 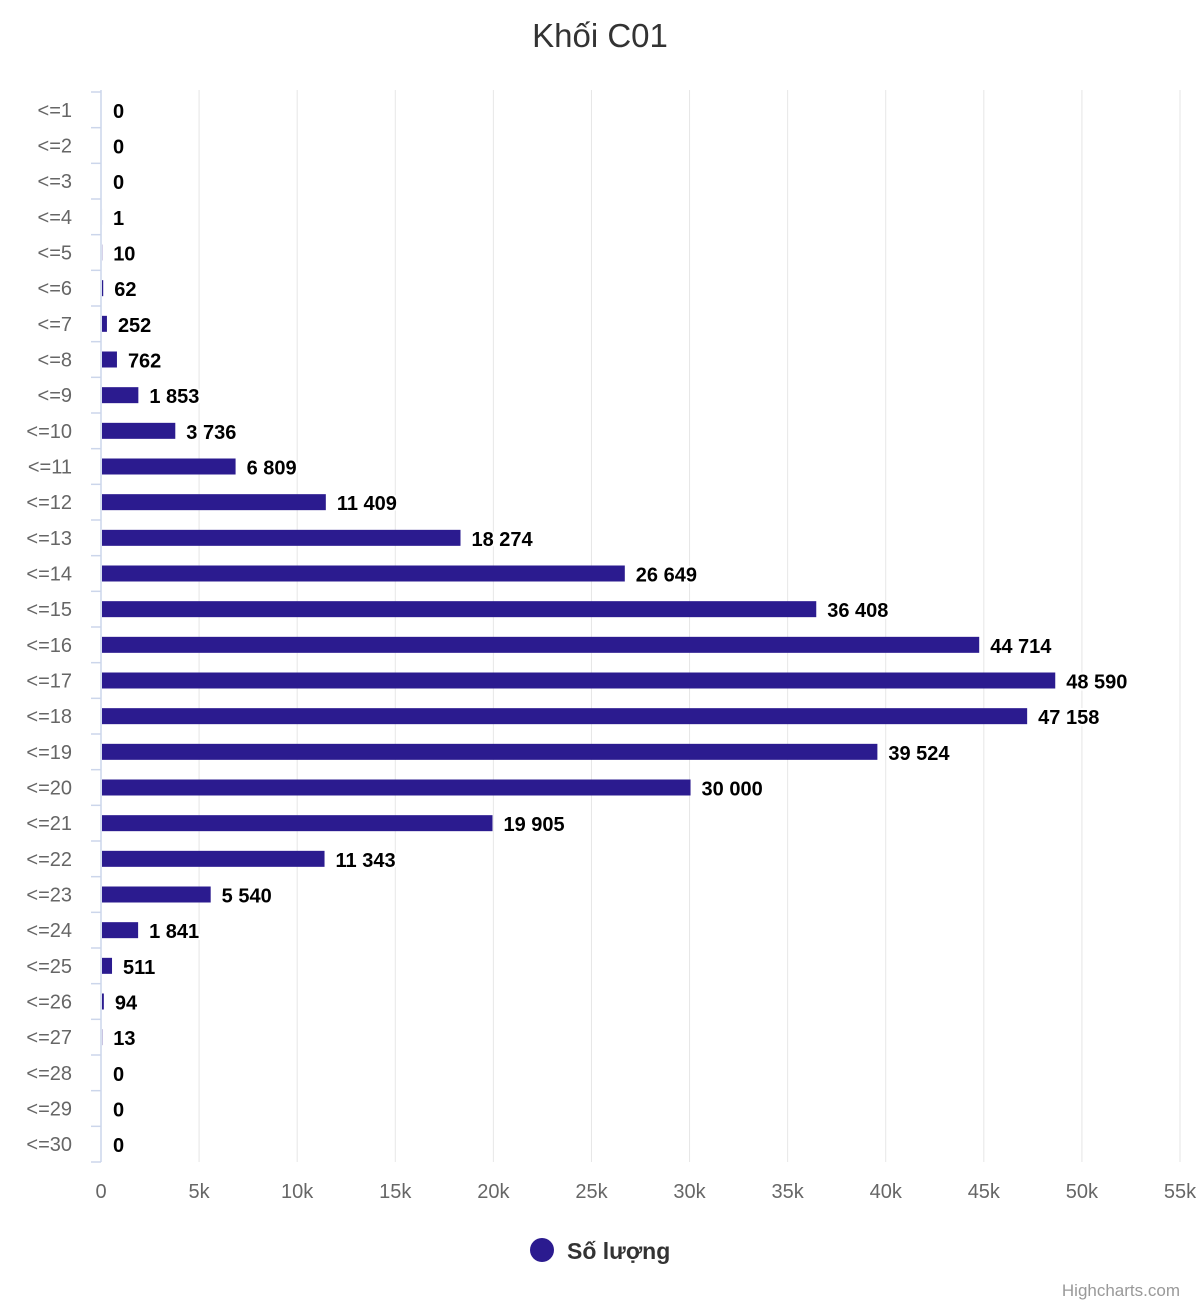 I want to click on x-tick-label: 35k, so click(x=788, y=1192).